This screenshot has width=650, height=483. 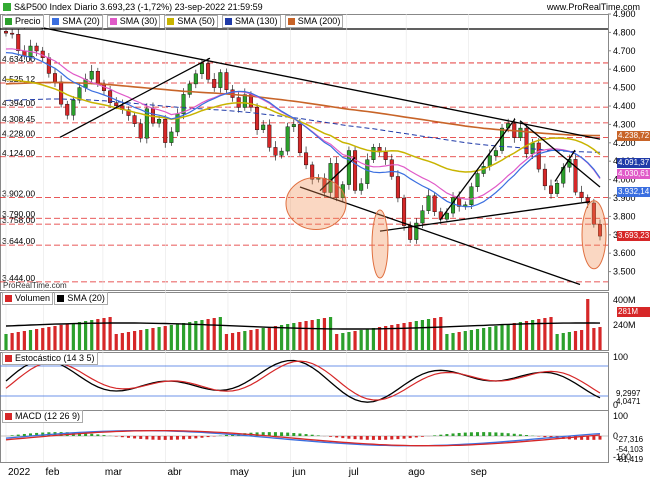 I want to click on site-url: www.ProRealTime.com, so click(x=593, y=7).